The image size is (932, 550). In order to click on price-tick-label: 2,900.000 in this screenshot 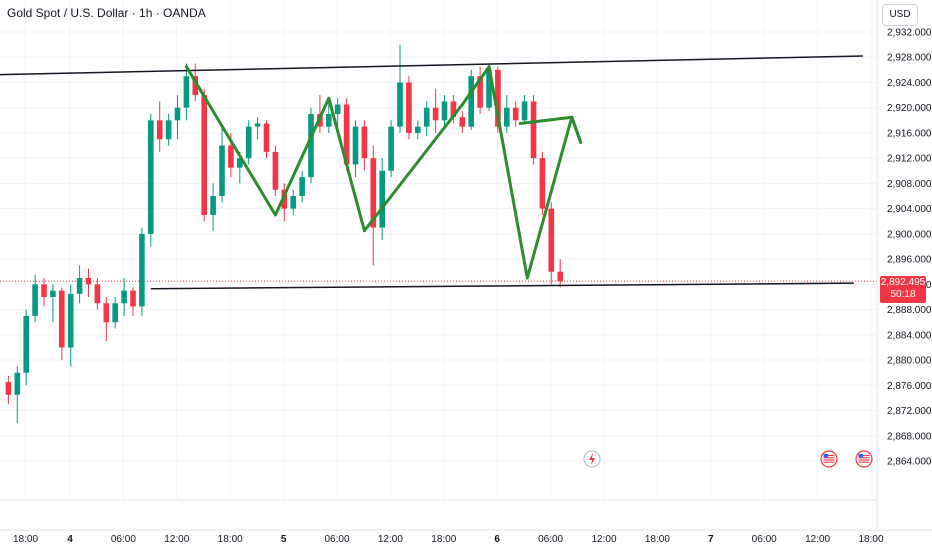, I will do `click(909, 234)`.